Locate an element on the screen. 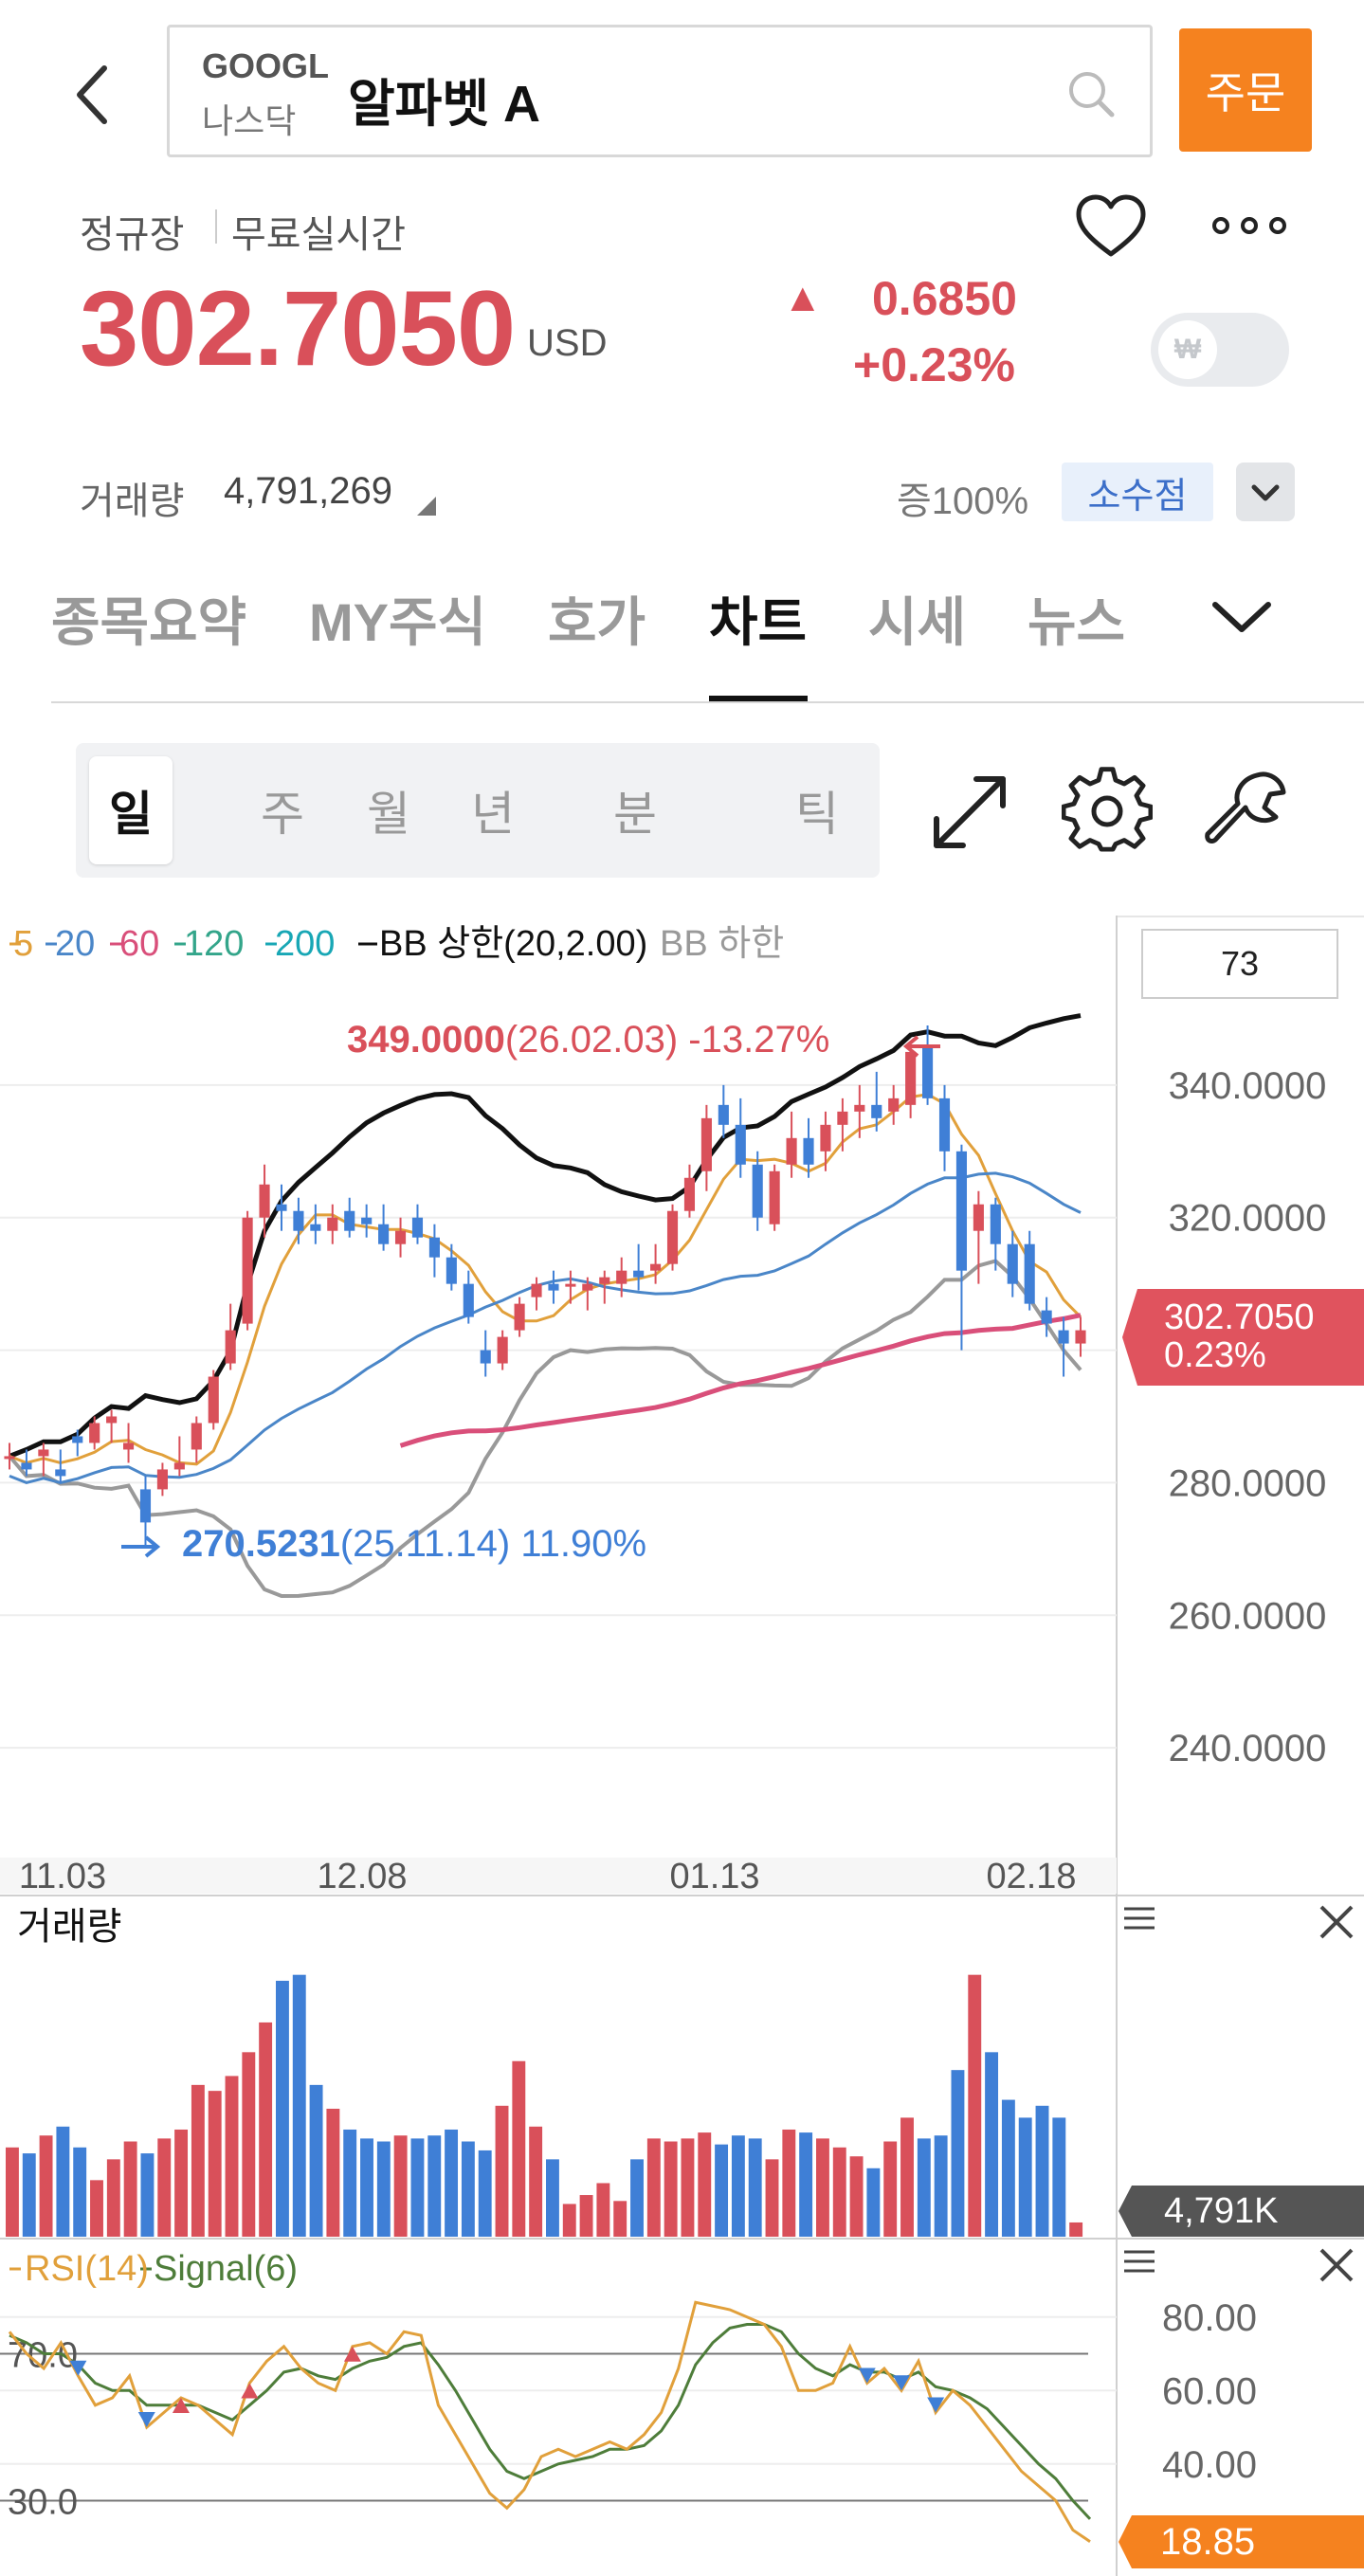 The image size is (1364, 2576). wrench-icon is located at coordinates (1245, 811).